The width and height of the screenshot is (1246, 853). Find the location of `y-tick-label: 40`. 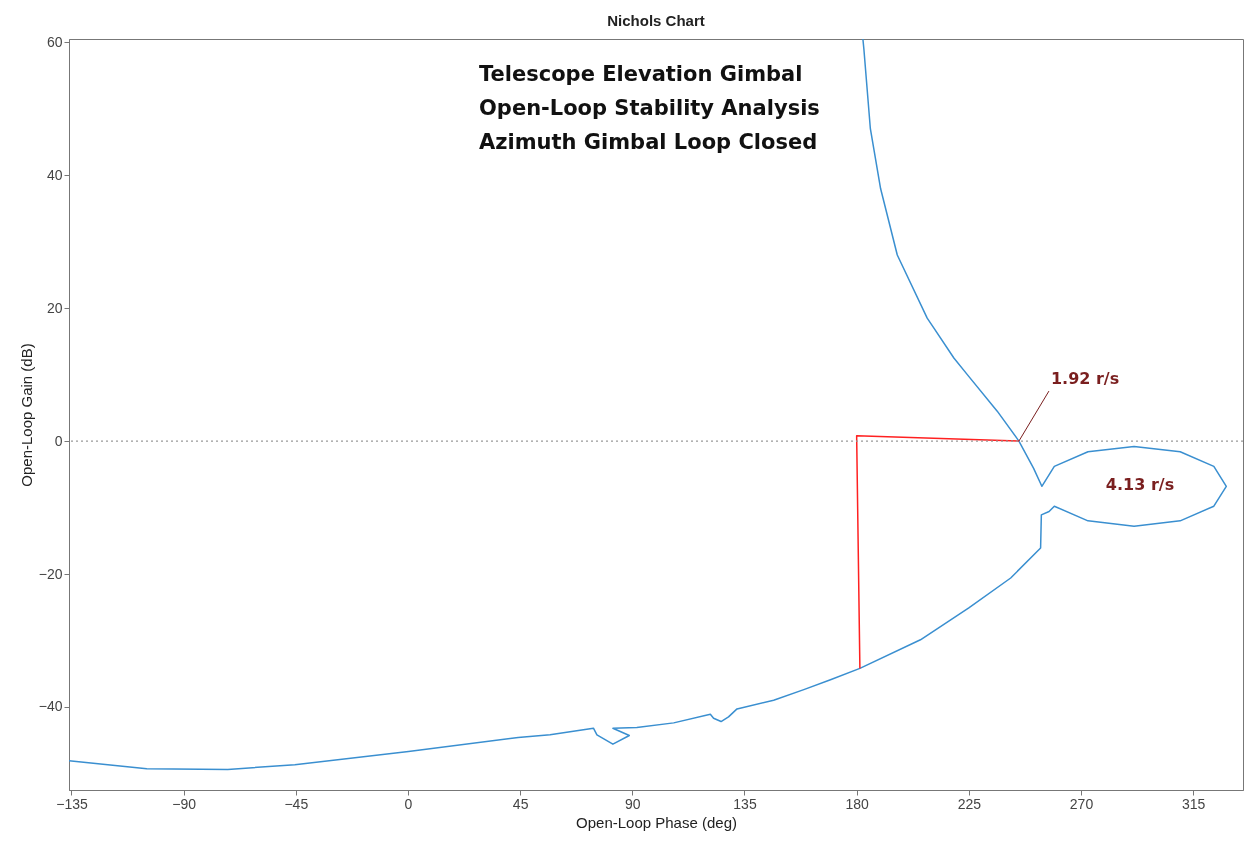

y-tick-label: 40 is located at coordinates (54, 174).